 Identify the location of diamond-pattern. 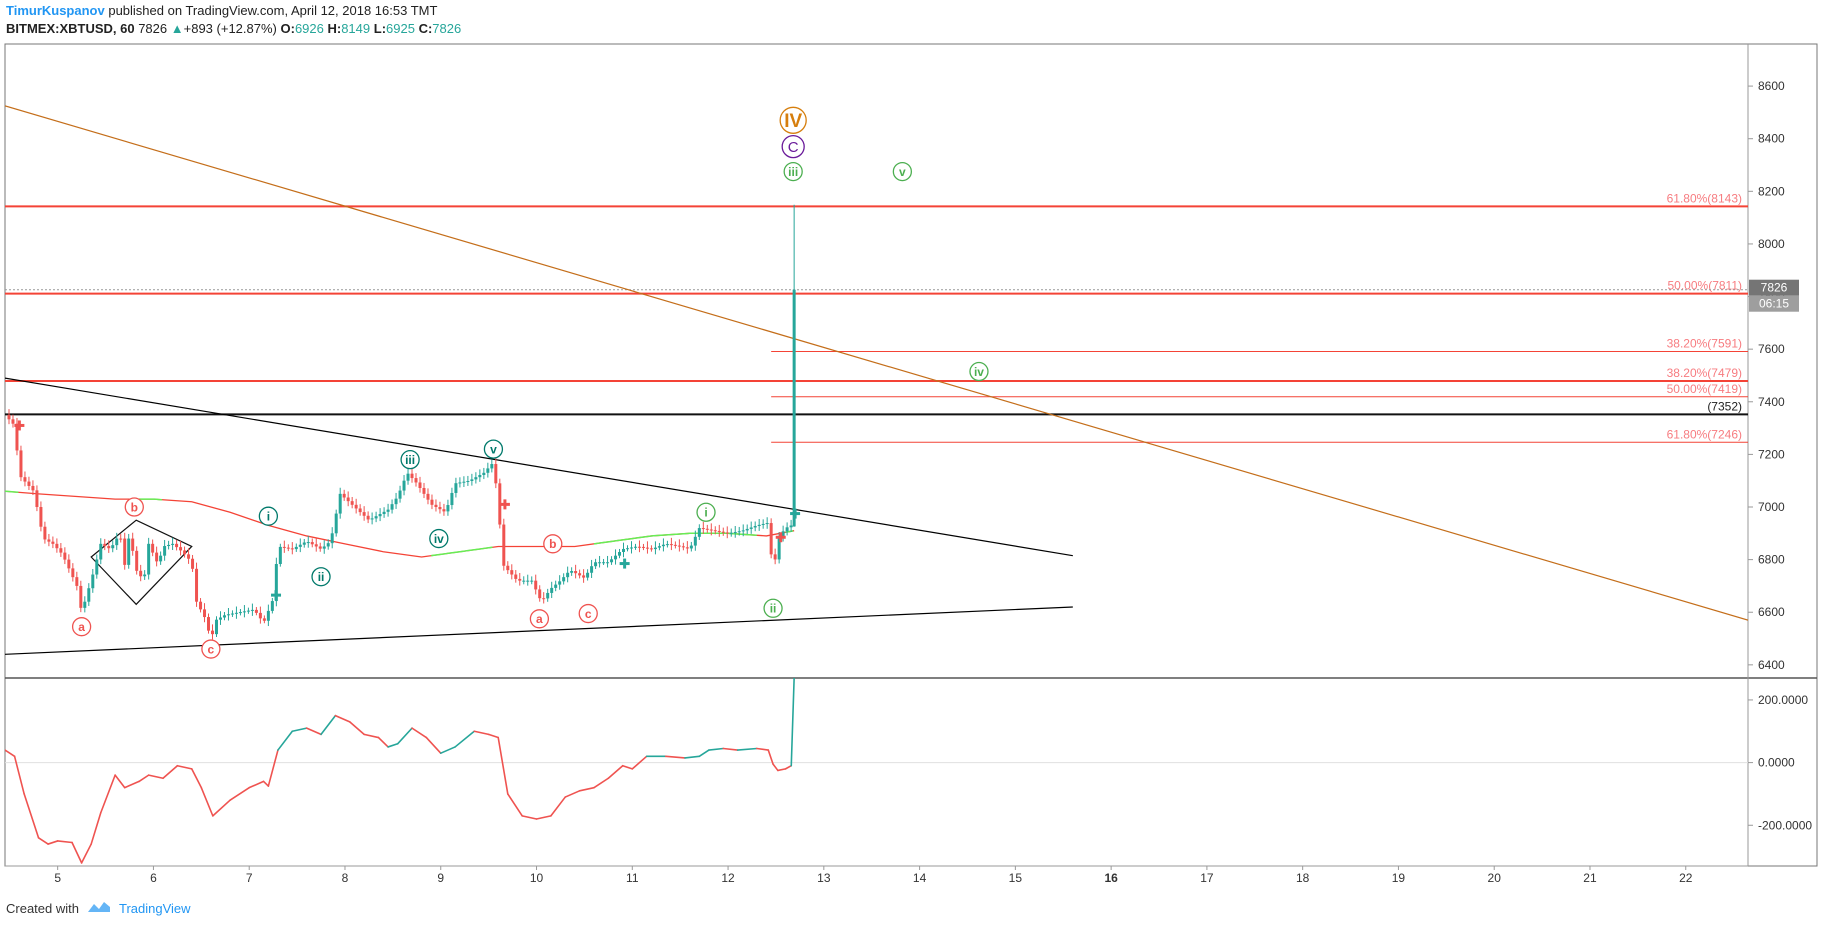
(141, 562).